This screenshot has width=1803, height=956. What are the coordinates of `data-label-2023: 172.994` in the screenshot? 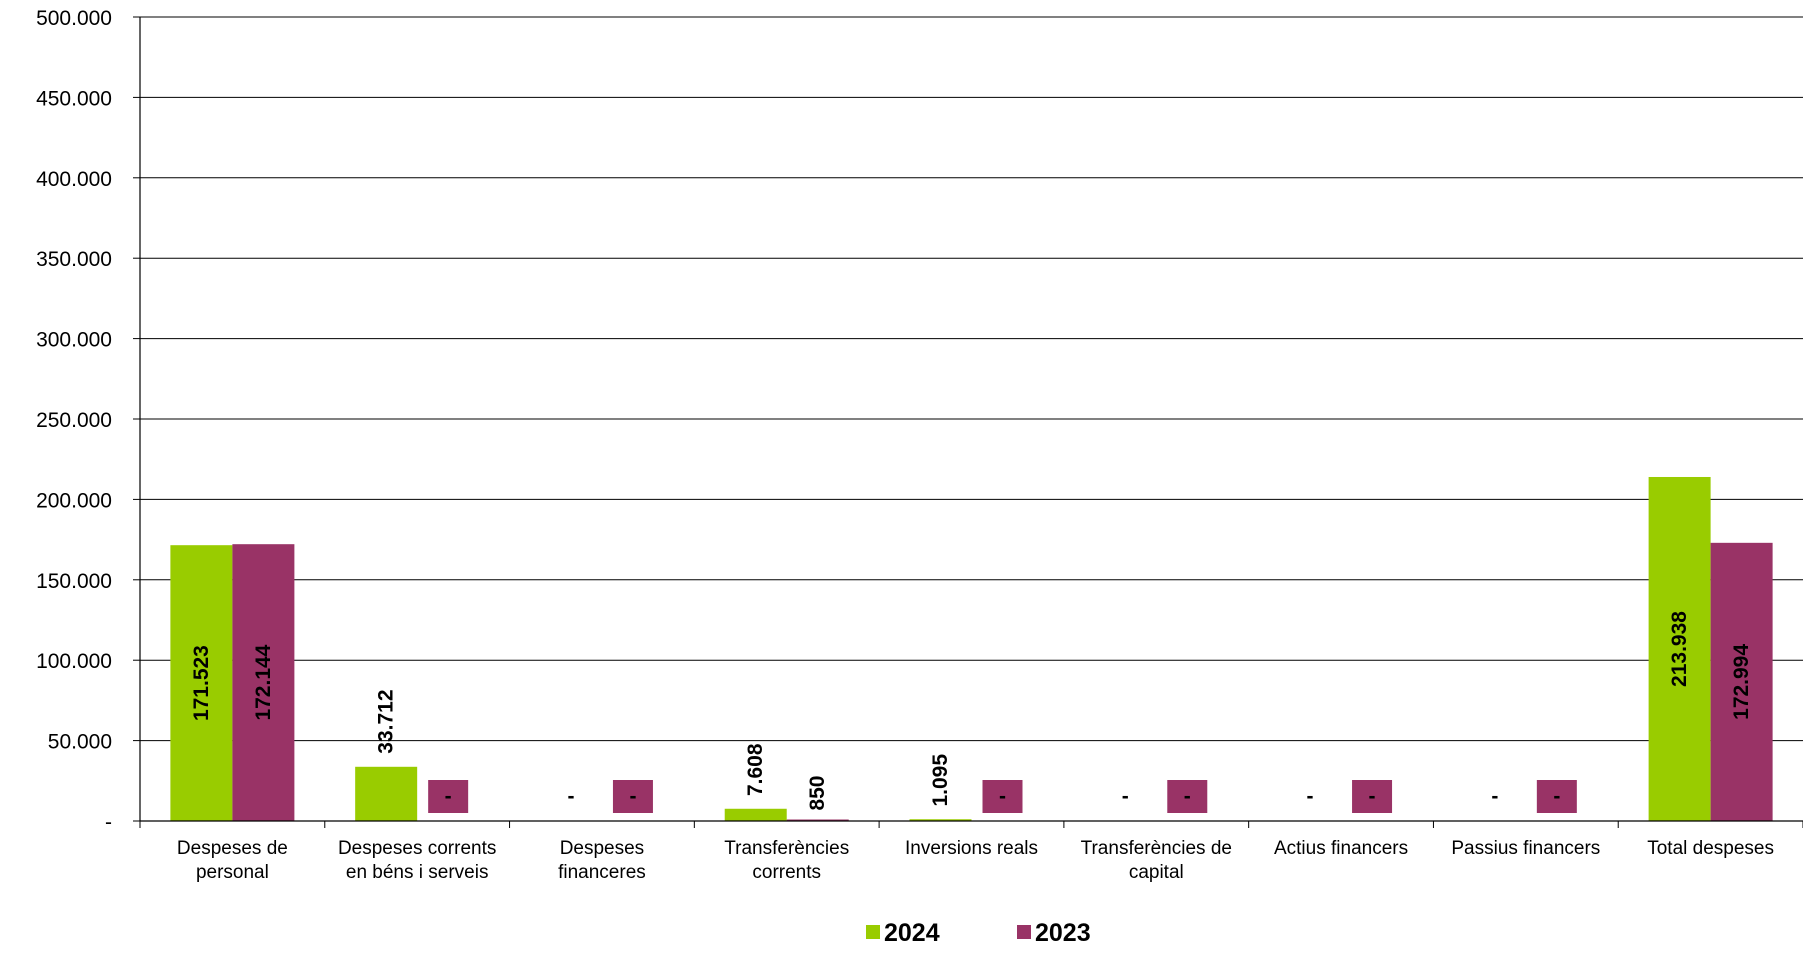 It's located at (1741, 682).